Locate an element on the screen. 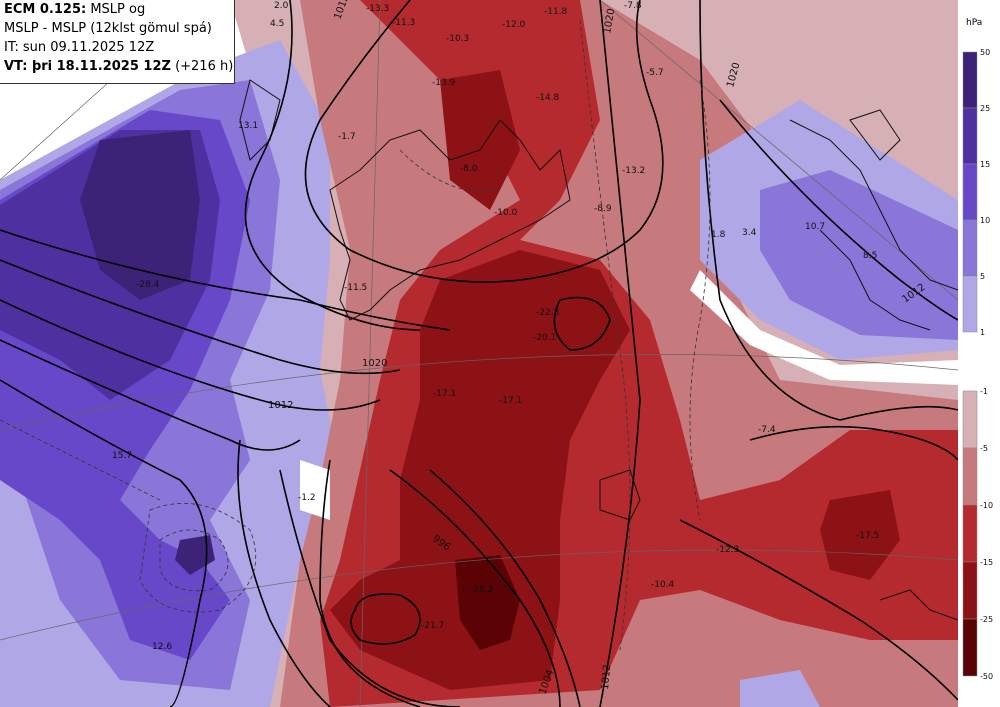 This screenshot has height=707, width=1000. value-label: -28.2 is located at coordinates (481, 590).